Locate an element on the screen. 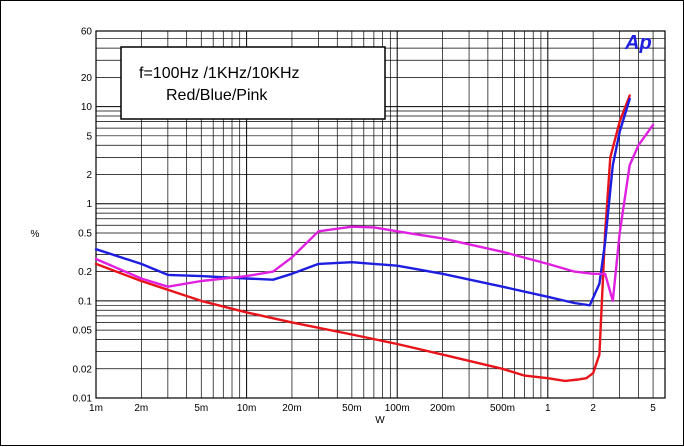 Image resolution: width=684 pixels, height=447 pixels. y-axis-title: % is located at coordinates (35, 234).